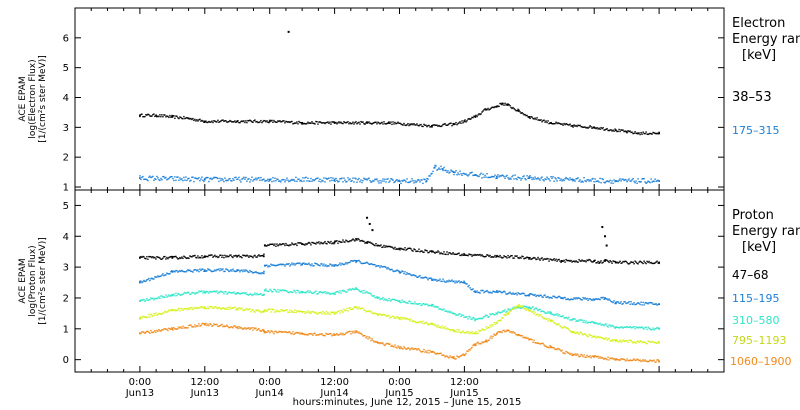  I want to click on proton-y-tick-label-4: 4, so click(66, 237).